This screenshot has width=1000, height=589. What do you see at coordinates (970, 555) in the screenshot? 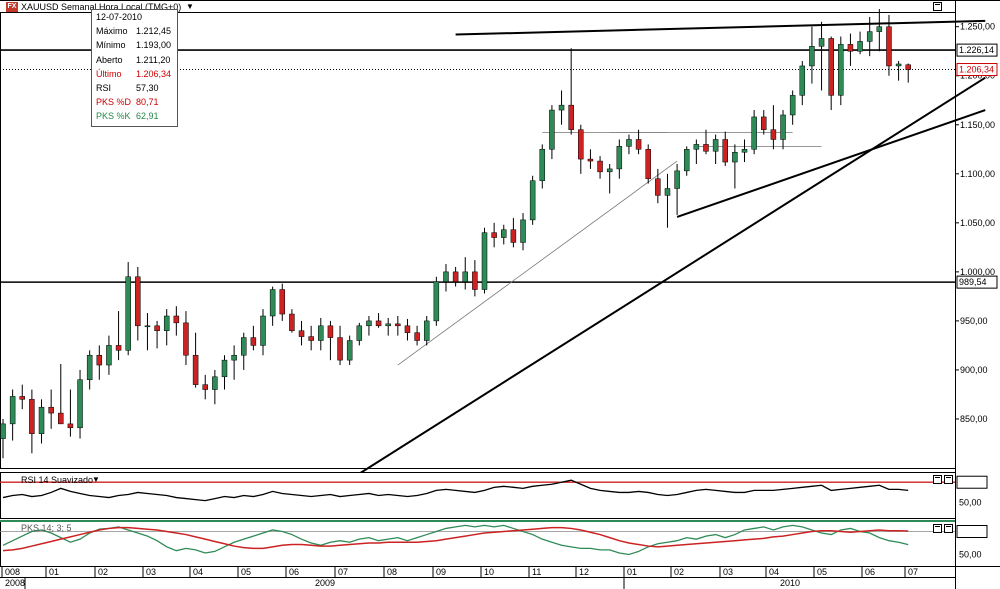
I see `pks-tick-label: 50,00` at bounding box center [970, 555].